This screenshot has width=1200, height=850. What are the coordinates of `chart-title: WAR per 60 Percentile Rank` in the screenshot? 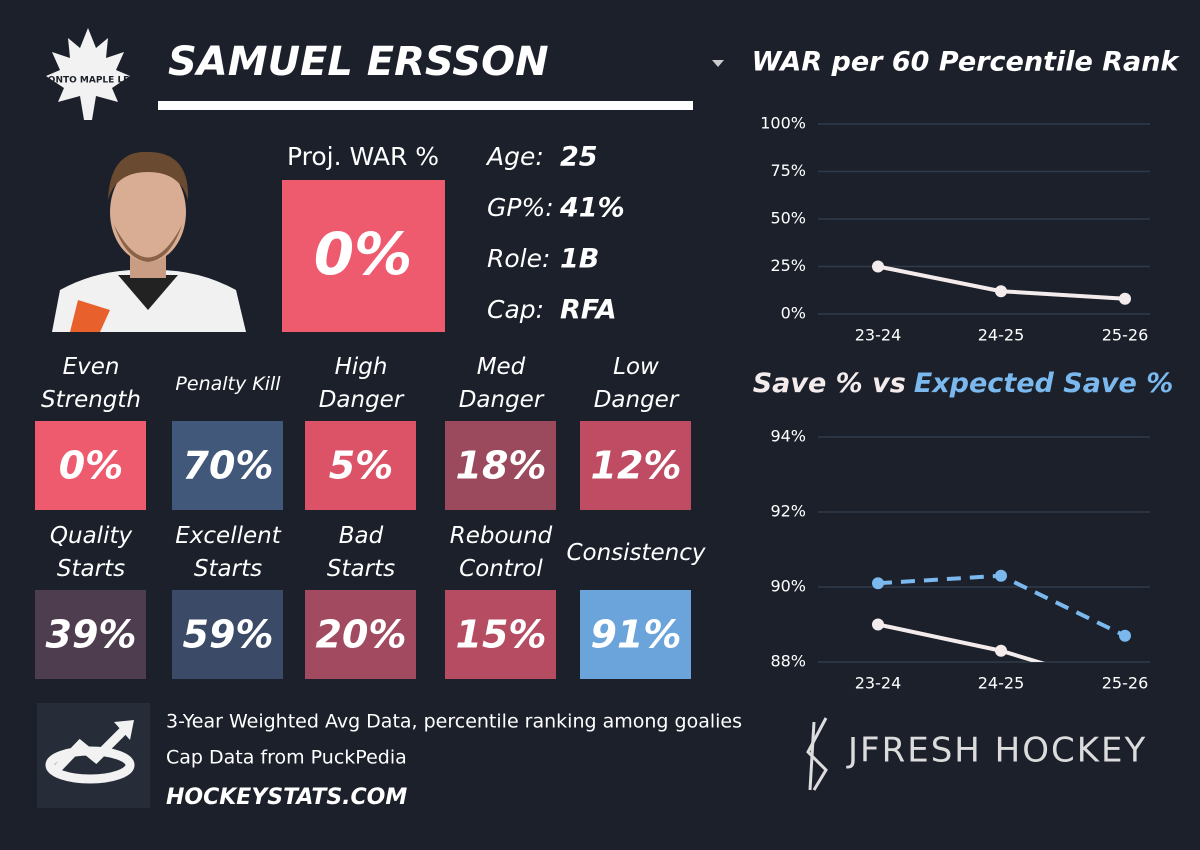 It's located at (966, 62).